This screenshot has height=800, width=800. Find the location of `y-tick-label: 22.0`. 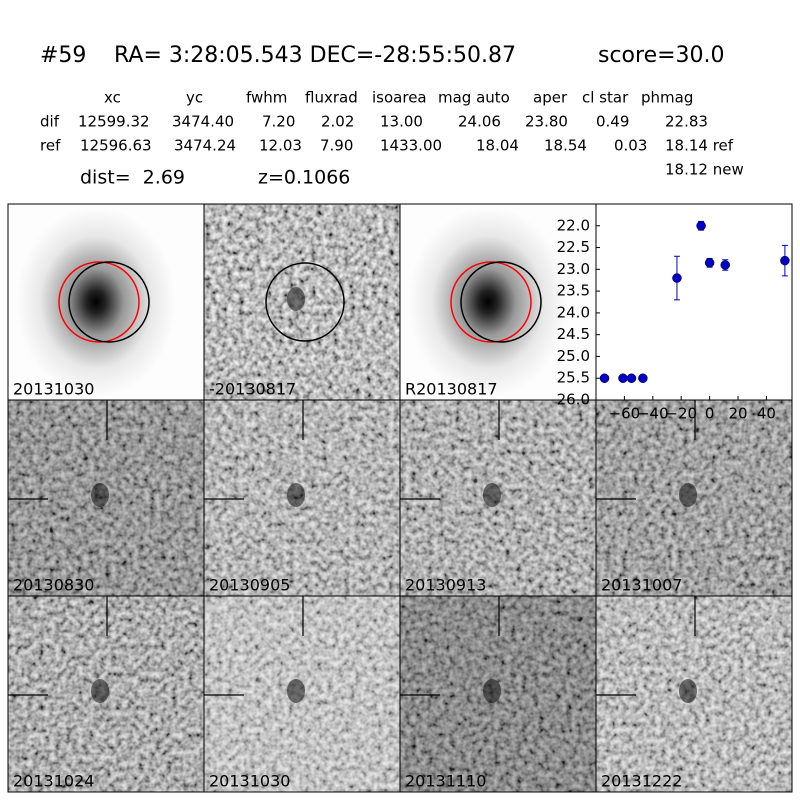

y-tick-label: 22.0 is located at coordinates (573, 225).